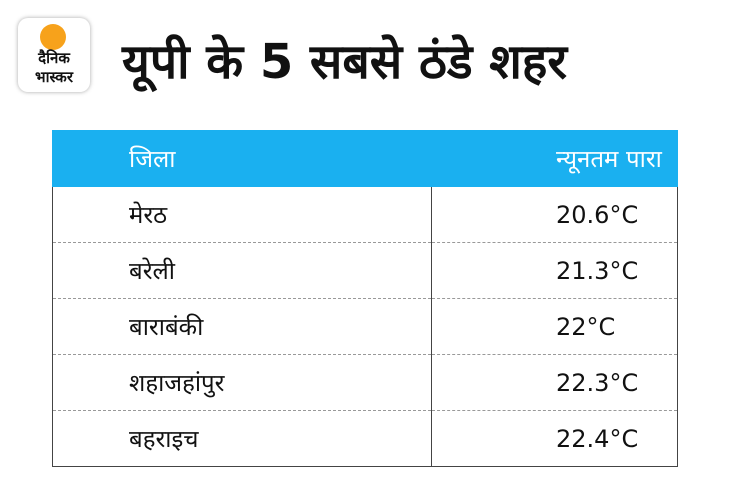 The image size is (730, 500). What do you see at coordinates (242, 214) in the screenshot?
I see `table-cell: मेरठ` at bounding box center [242, 214].